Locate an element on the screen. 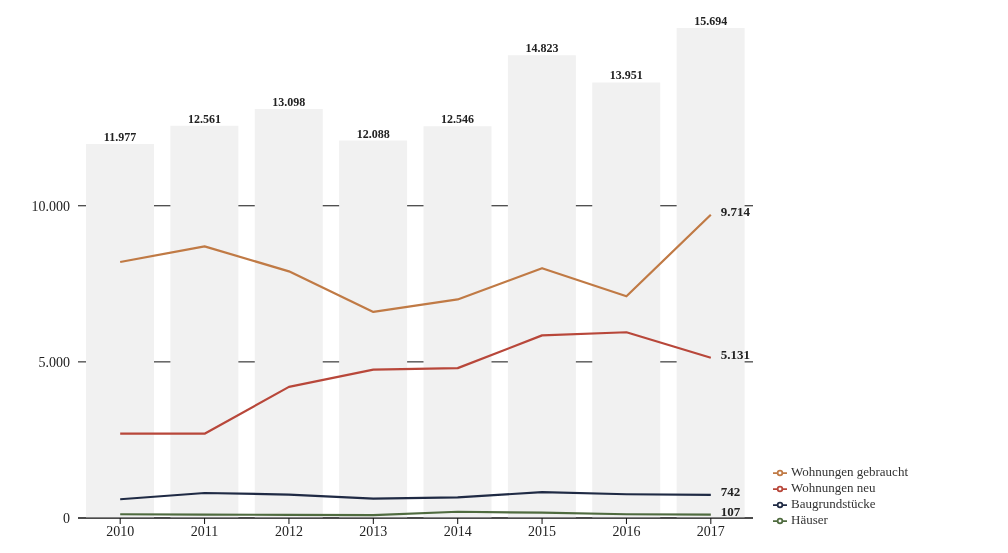  x-tick-label: 2012 is located at coordinates (288, 531).